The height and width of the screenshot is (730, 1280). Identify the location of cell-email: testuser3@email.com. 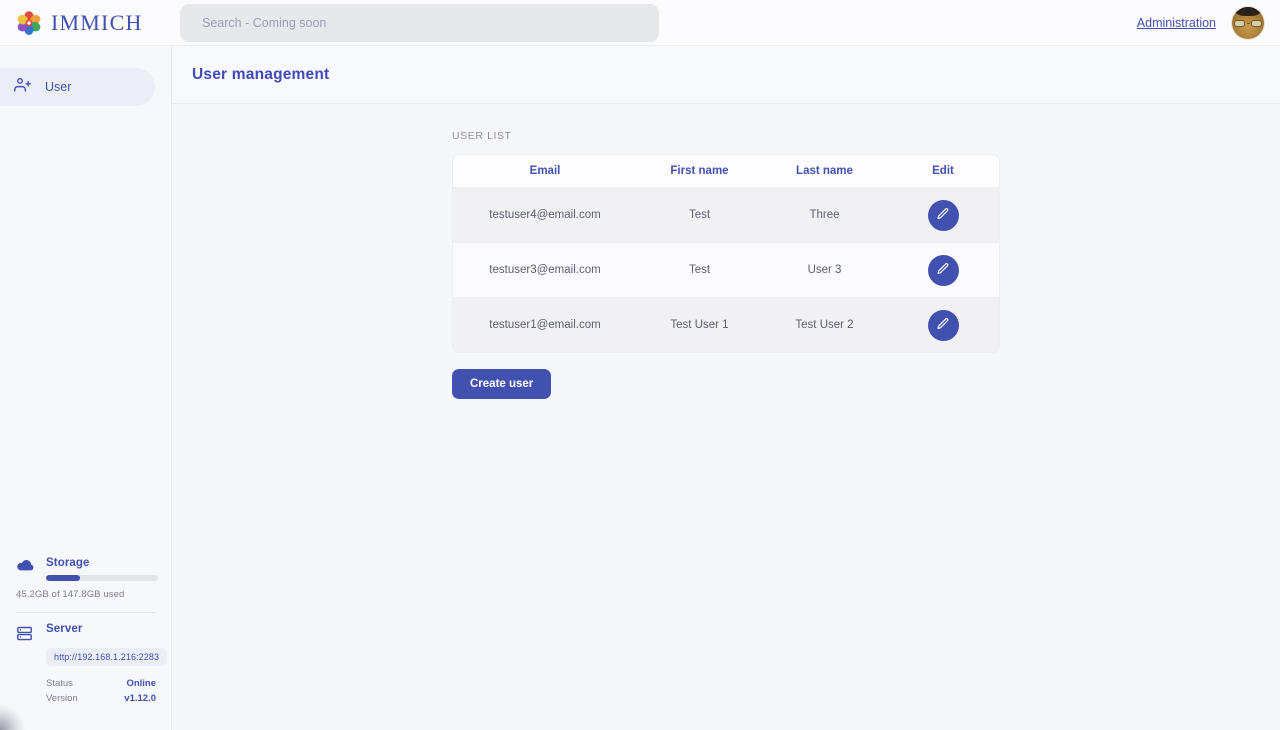
(544, 270).